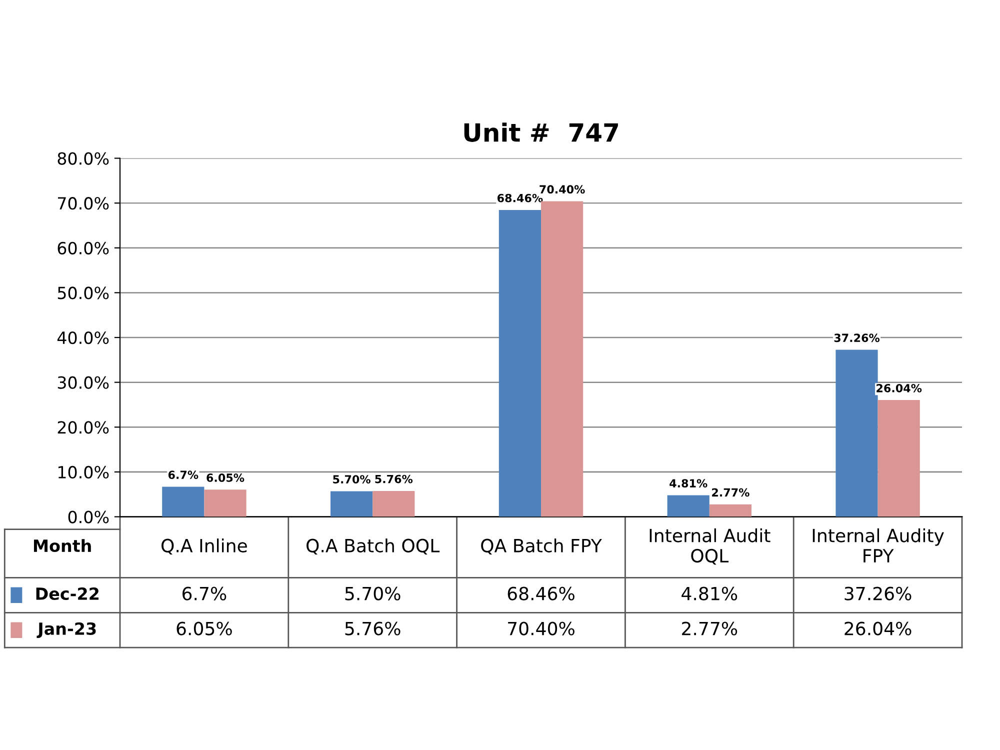 This screenshot has width=1000, height=750. Describe the element at coordinates (183, 475) in the screenshot. I see `text: 6.7%` at that location.